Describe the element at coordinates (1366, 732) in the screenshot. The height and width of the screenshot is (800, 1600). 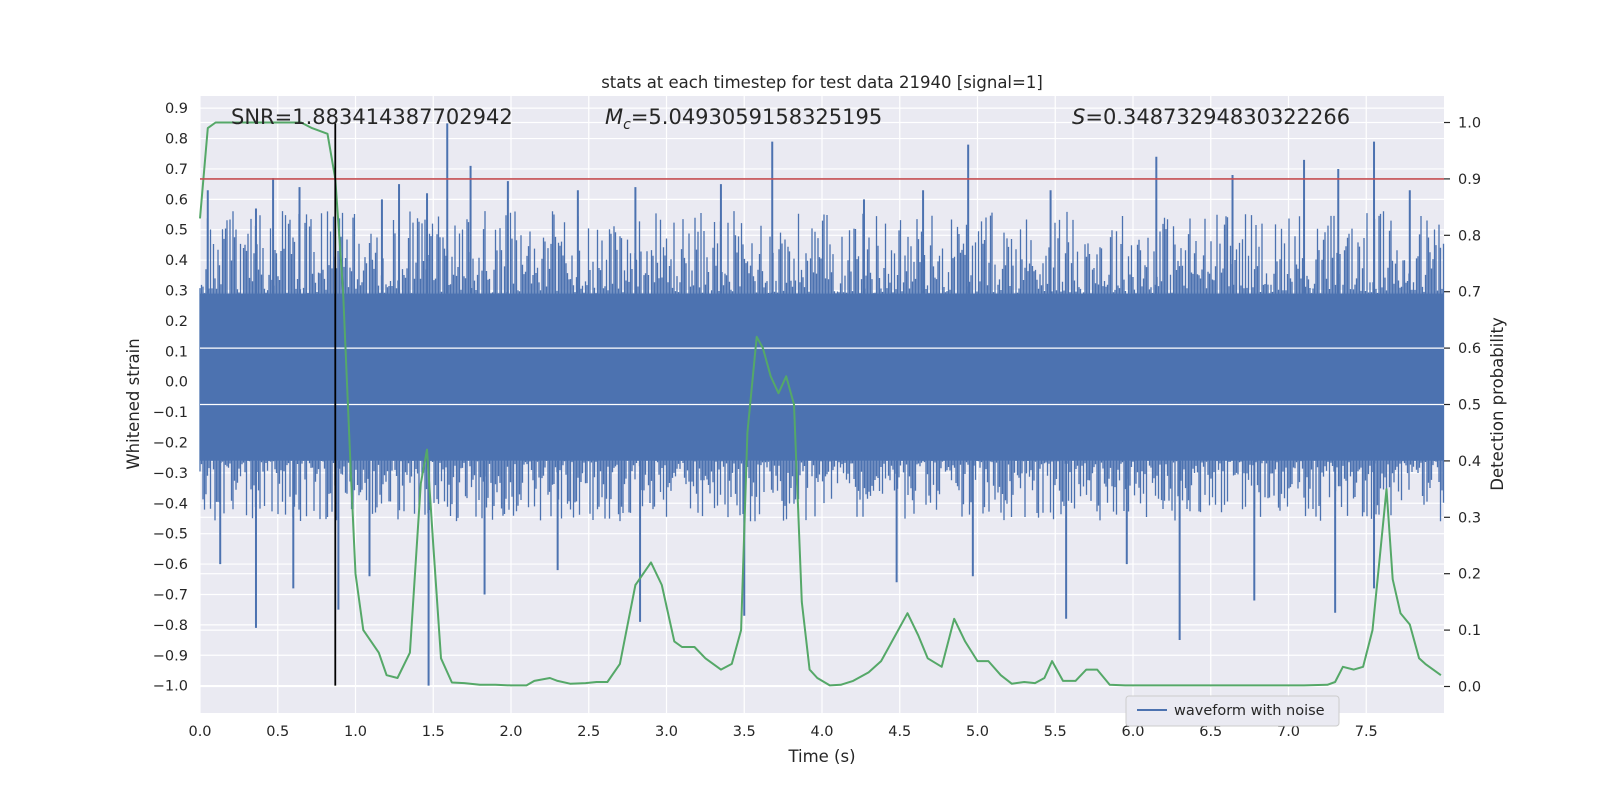
I see `x-tick-label: 7.5` at that location.